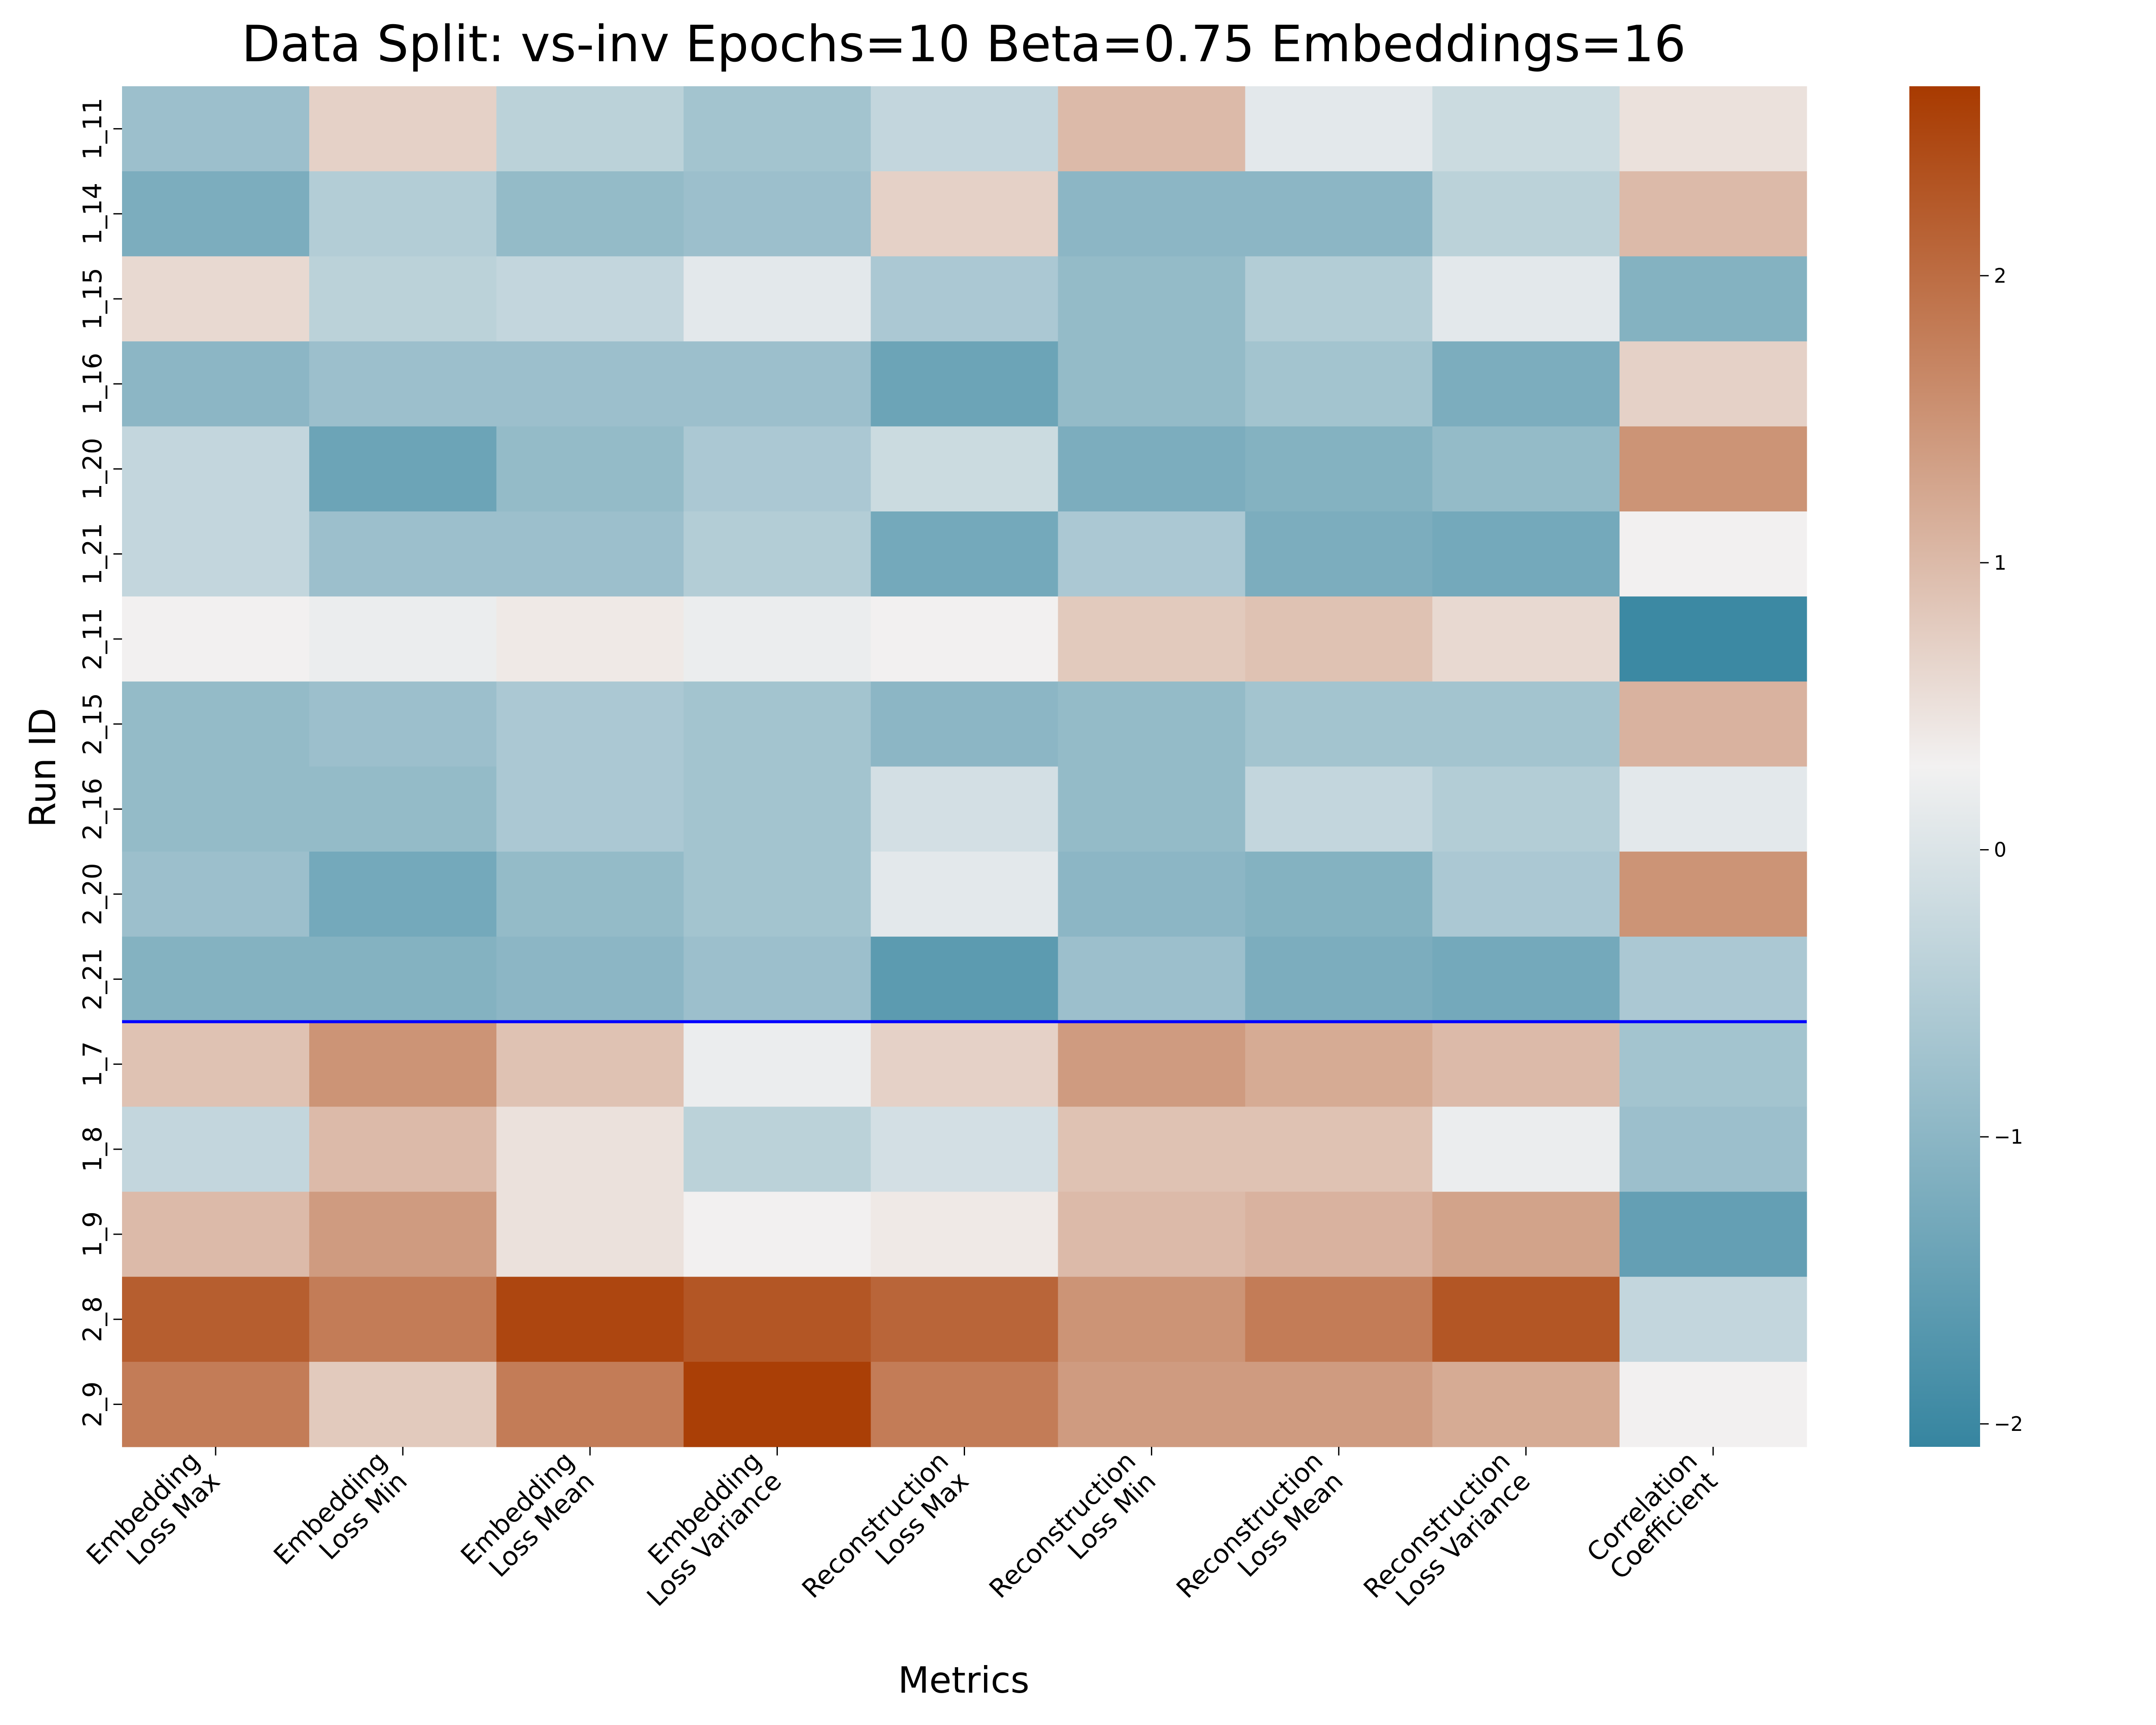 The image size is (2156, 1725). I want to click on row-tick-label: 1_14, so click(93, 214).